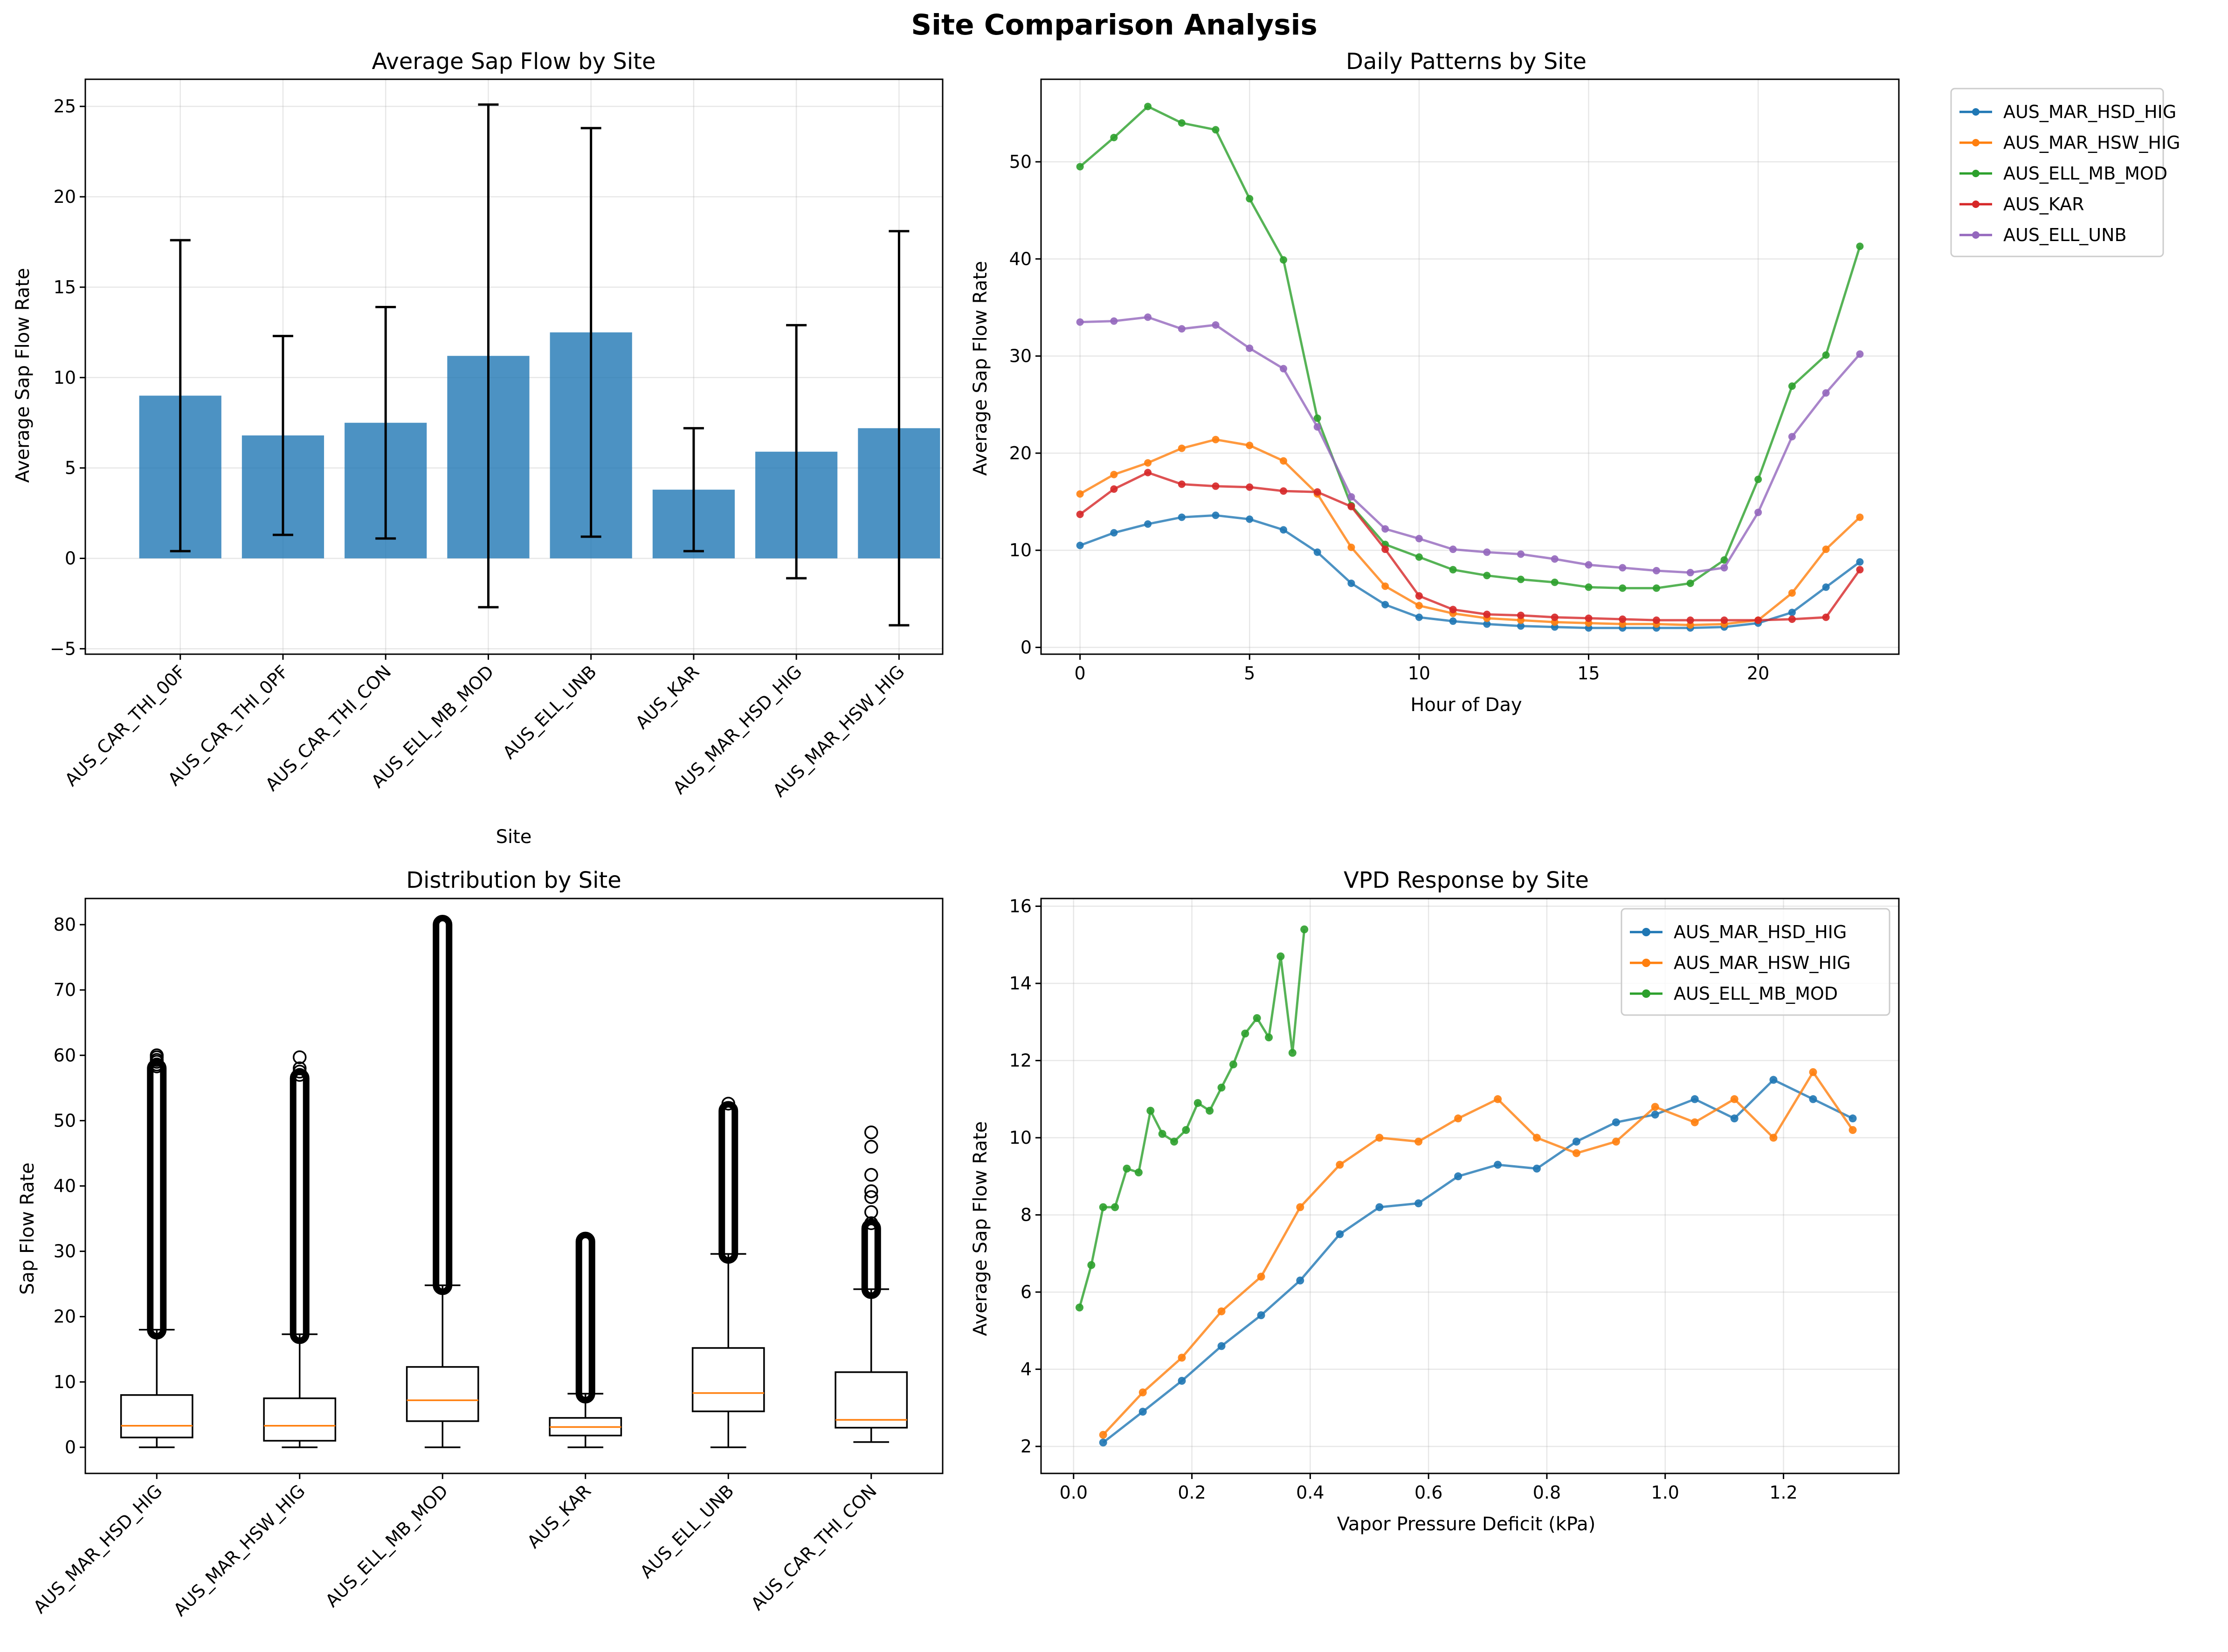 This screenshot has height=1652, width=2228. What do you see at coordinates (28, 1228) in the screenshot?
I see `box-plot-ylabel: Sap Flow Rate` at bounding box center [28, 1228].